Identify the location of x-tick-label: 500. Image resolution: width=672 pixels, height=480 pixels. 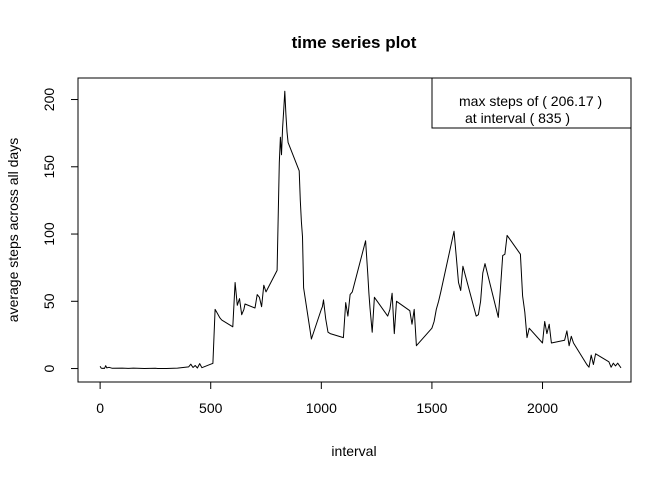
(211, 408).